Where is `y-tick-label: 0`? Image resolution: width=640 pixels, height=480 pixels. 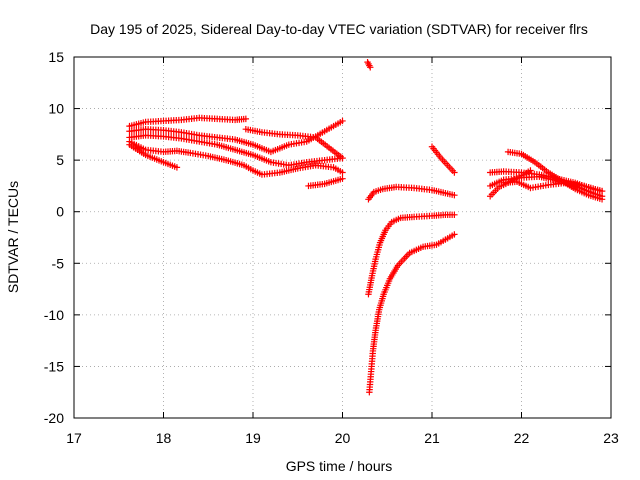
y-tick-label: 0 is located at coordinates (60, 212).